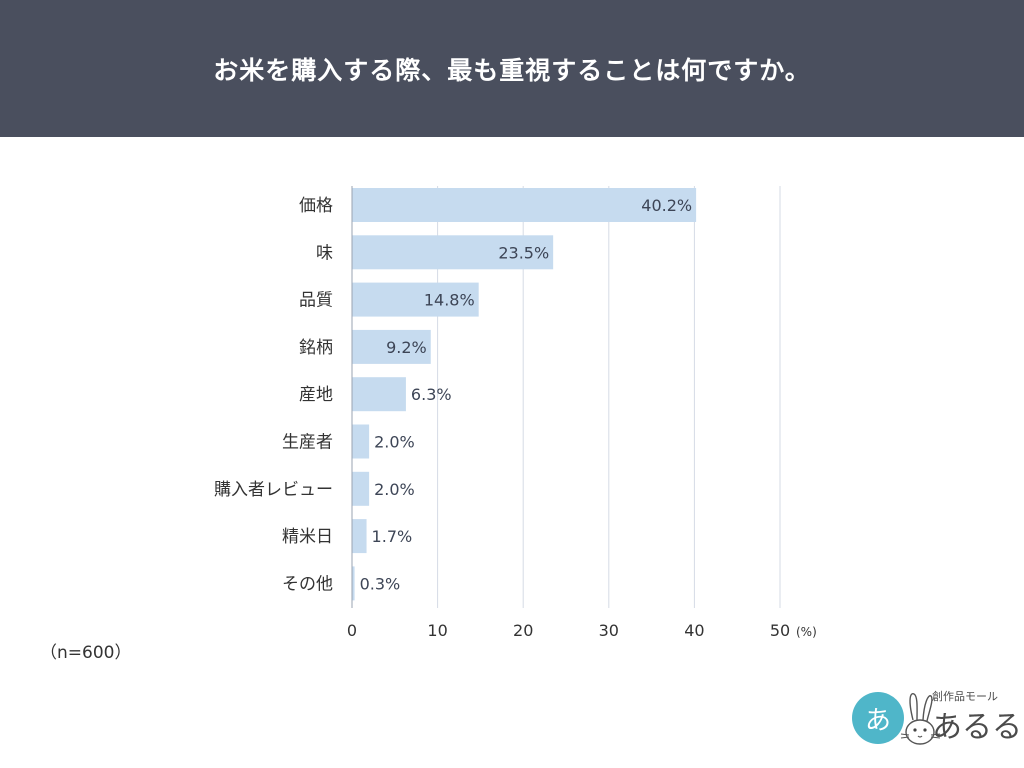 The image size is (1024, 768). What do you see at coordinates (307, 537) in the screenshot?
I see `category-label: 精米日` at bounding box center [307, 537].